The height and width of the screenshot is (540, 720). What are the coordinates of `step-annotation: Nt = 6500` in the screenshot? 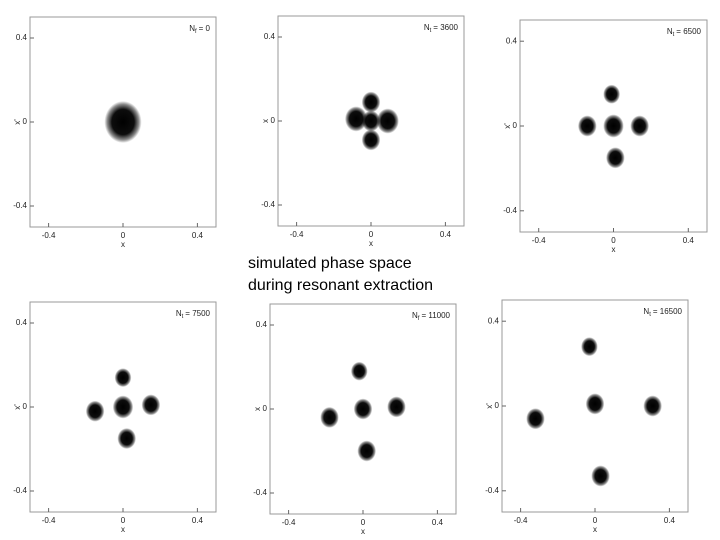 It's located at (684, 32).